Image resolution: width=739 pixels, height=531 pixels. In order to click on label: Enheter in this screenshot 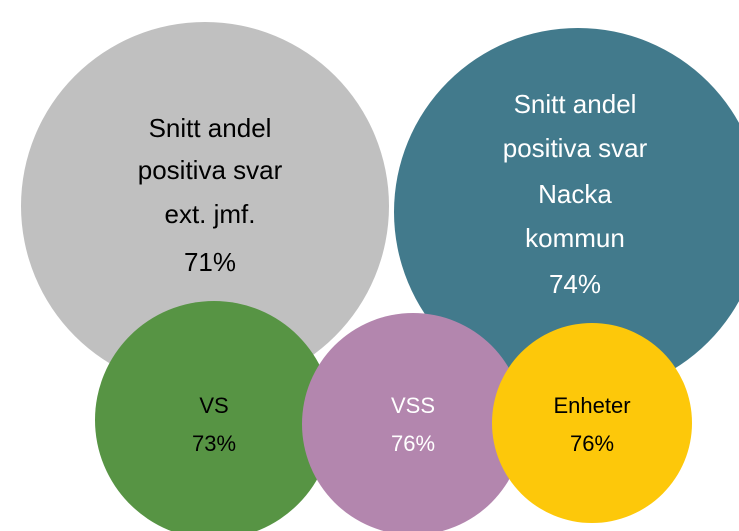, I will do `click(591, 405)`.